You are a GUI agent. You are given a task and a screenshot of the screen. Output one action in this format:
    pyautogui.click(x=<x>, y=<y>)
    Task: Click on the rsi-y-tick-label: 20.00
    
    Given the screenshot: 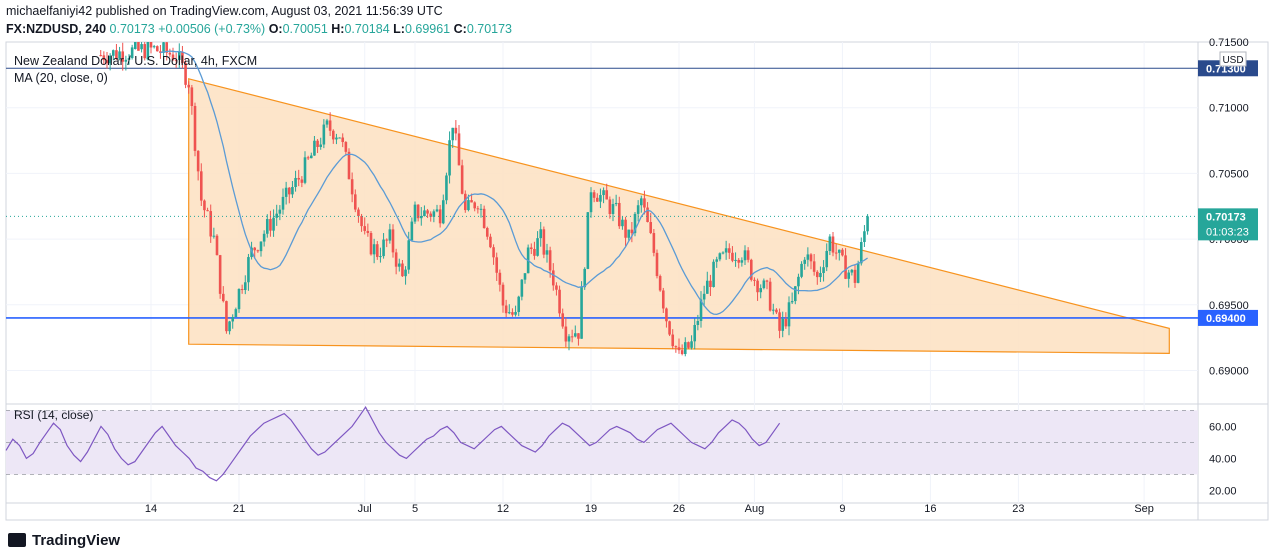 What is the action you would take?
    pyautogui.click(x=1223, y=491)
    